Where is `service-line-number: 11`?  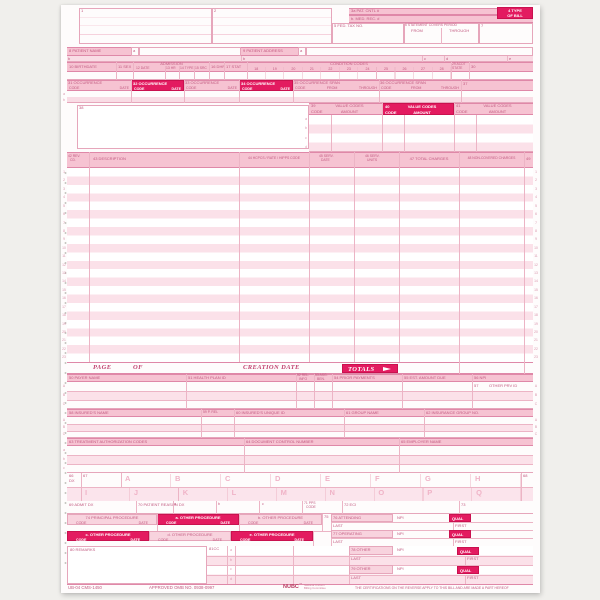 service-line-number: 11 is located at coordinates (536, 256).